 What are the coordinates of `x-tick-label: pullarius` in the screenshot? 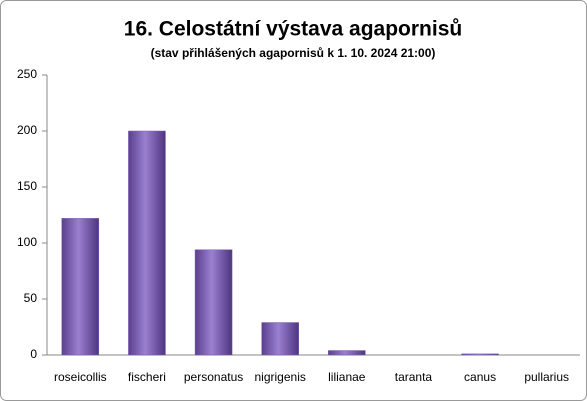 It's located at (546, 377).